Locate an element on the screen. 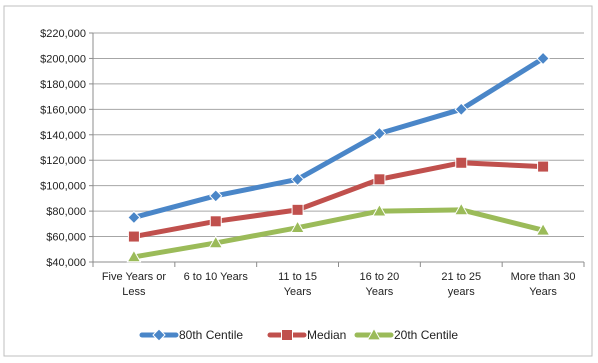 The width and height of the screenshot is (598, 363). x-tick-label-line: 16 to 20 is located at coordinates (380, 277).